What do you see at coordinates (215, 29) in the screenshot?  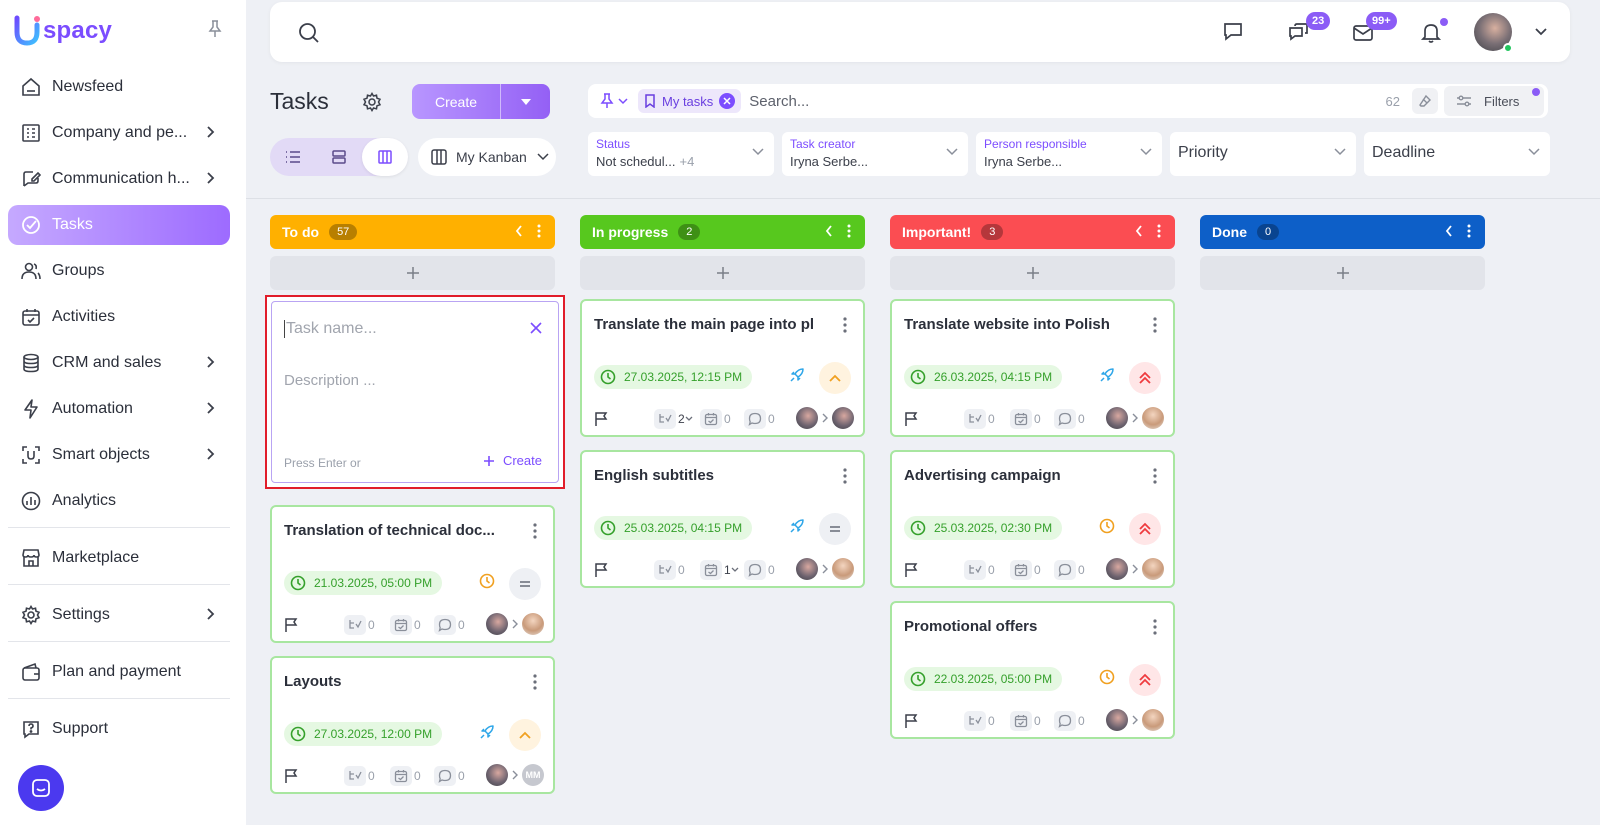 I see `pin-icon` at bounding box center [215, 29].